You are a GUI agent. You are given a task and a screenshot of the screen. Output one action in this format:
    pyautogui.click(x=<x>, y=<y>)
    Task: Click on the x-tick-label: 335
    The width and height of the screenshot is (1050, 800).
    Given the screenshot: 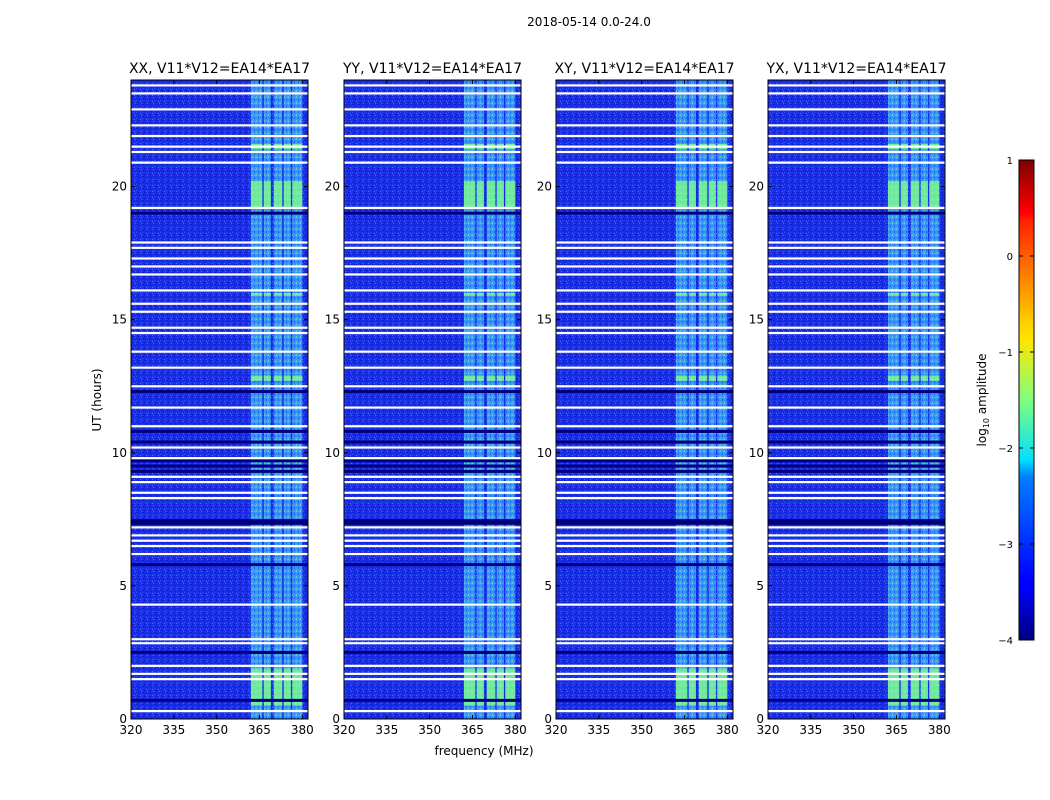 What is the action you would take?
    pyautogui.click(x=386, y=730)
    